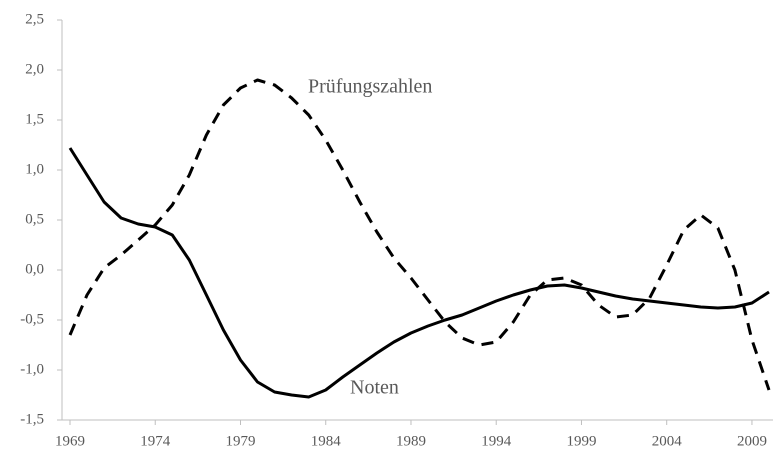 The image size is (774, 453). I want to click on x-tick-label: 1999, so click(581, 441).